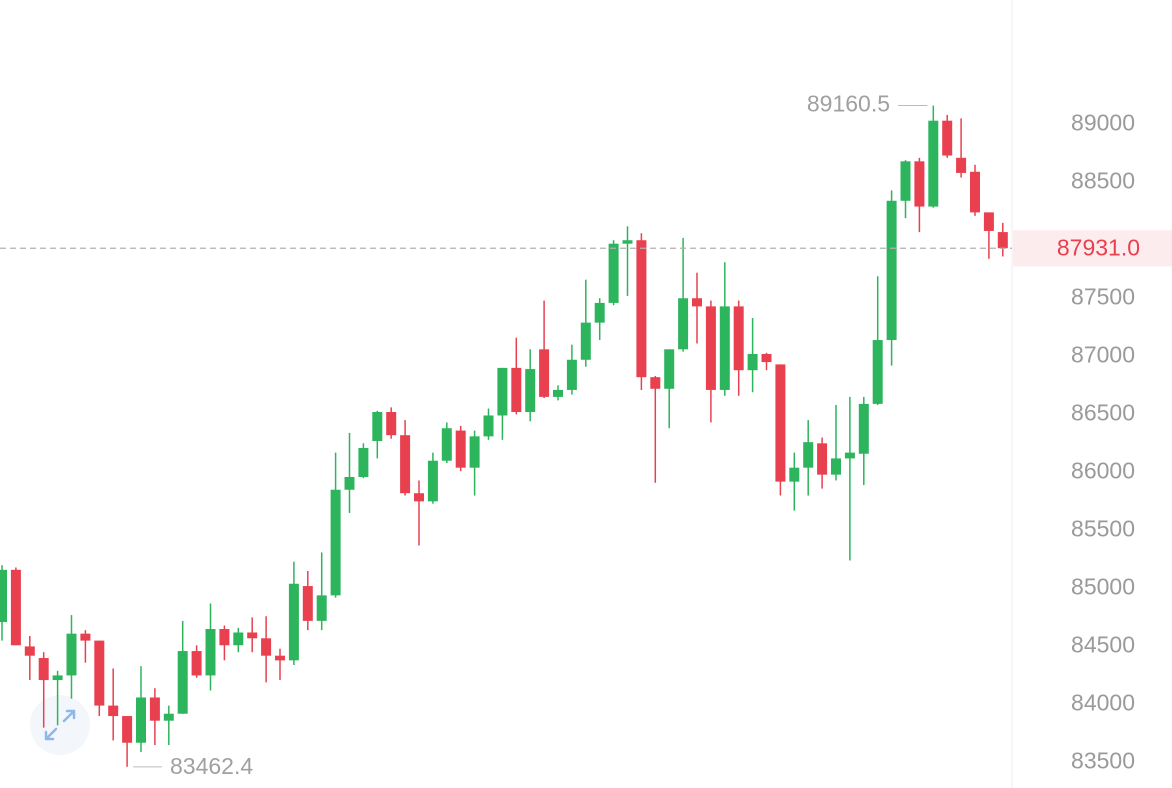 The height and width of the screenshot is (788, 1172). I want to click on expand-icon-bg, so click(60, 725).